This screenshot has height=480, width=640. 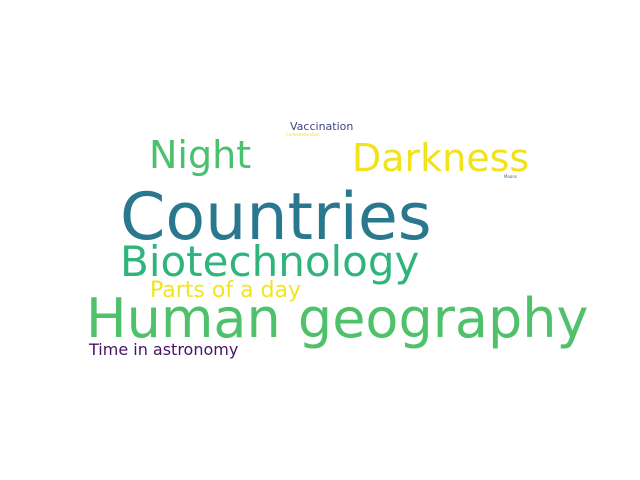 I want to click on word-human-geography: Human geography, so click(x=337, y=318).